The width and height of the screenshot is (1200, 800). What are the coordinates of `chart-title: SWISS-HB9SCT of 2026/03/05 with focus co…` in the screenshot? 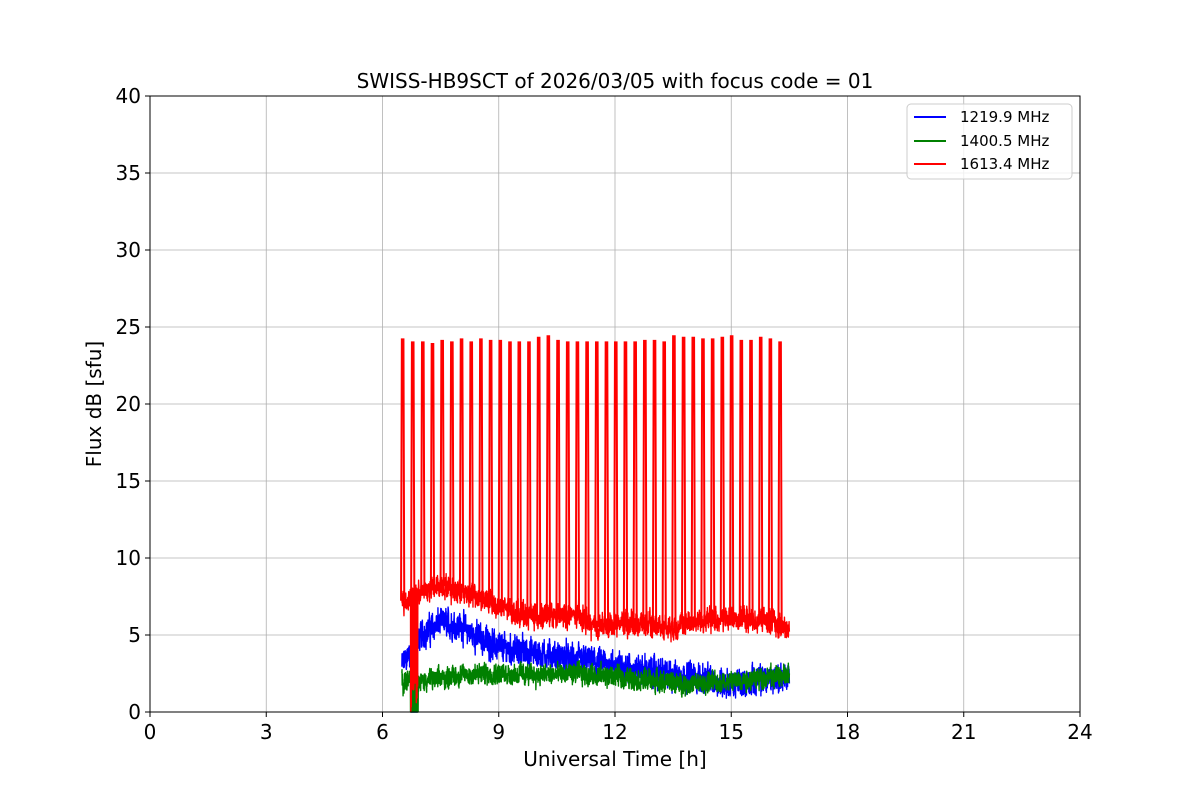 It's located at (615, 81).